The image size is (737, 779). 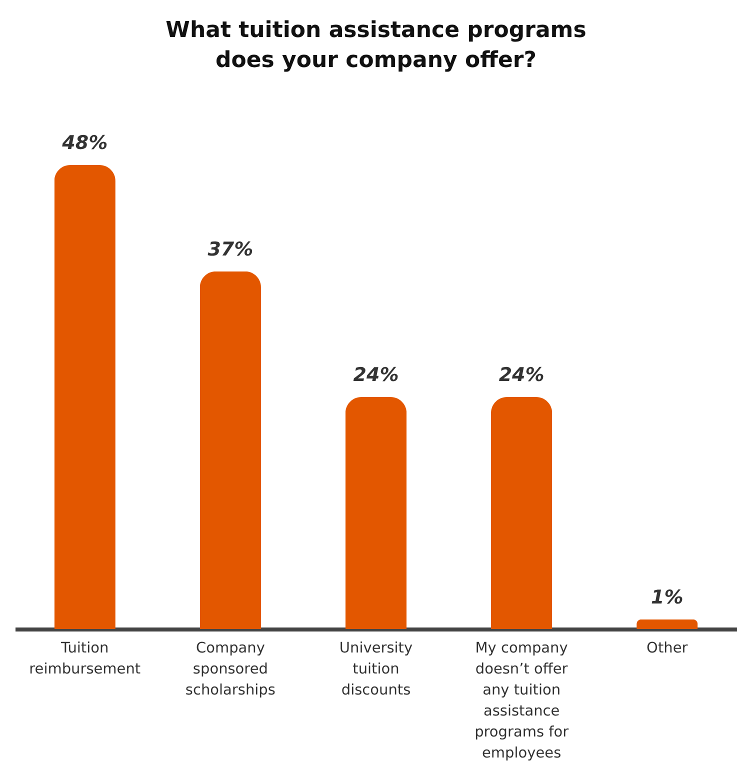 What do you see at coordinates (376, 669) in the screenshot?
I see `x-tick-label: University tuition discounts` at bounding box center [376, 669].